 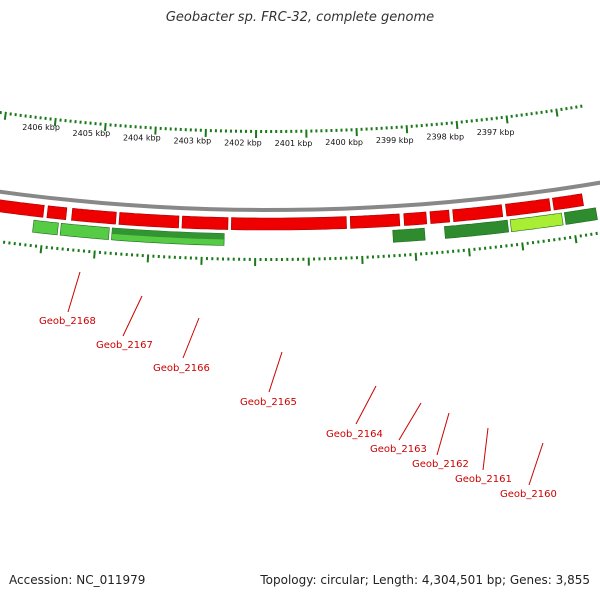 What do you see at coordinates (496, 132) in the screenshot?
I see `scale-label: 2397 kbp` at bounding box center [496, 132].